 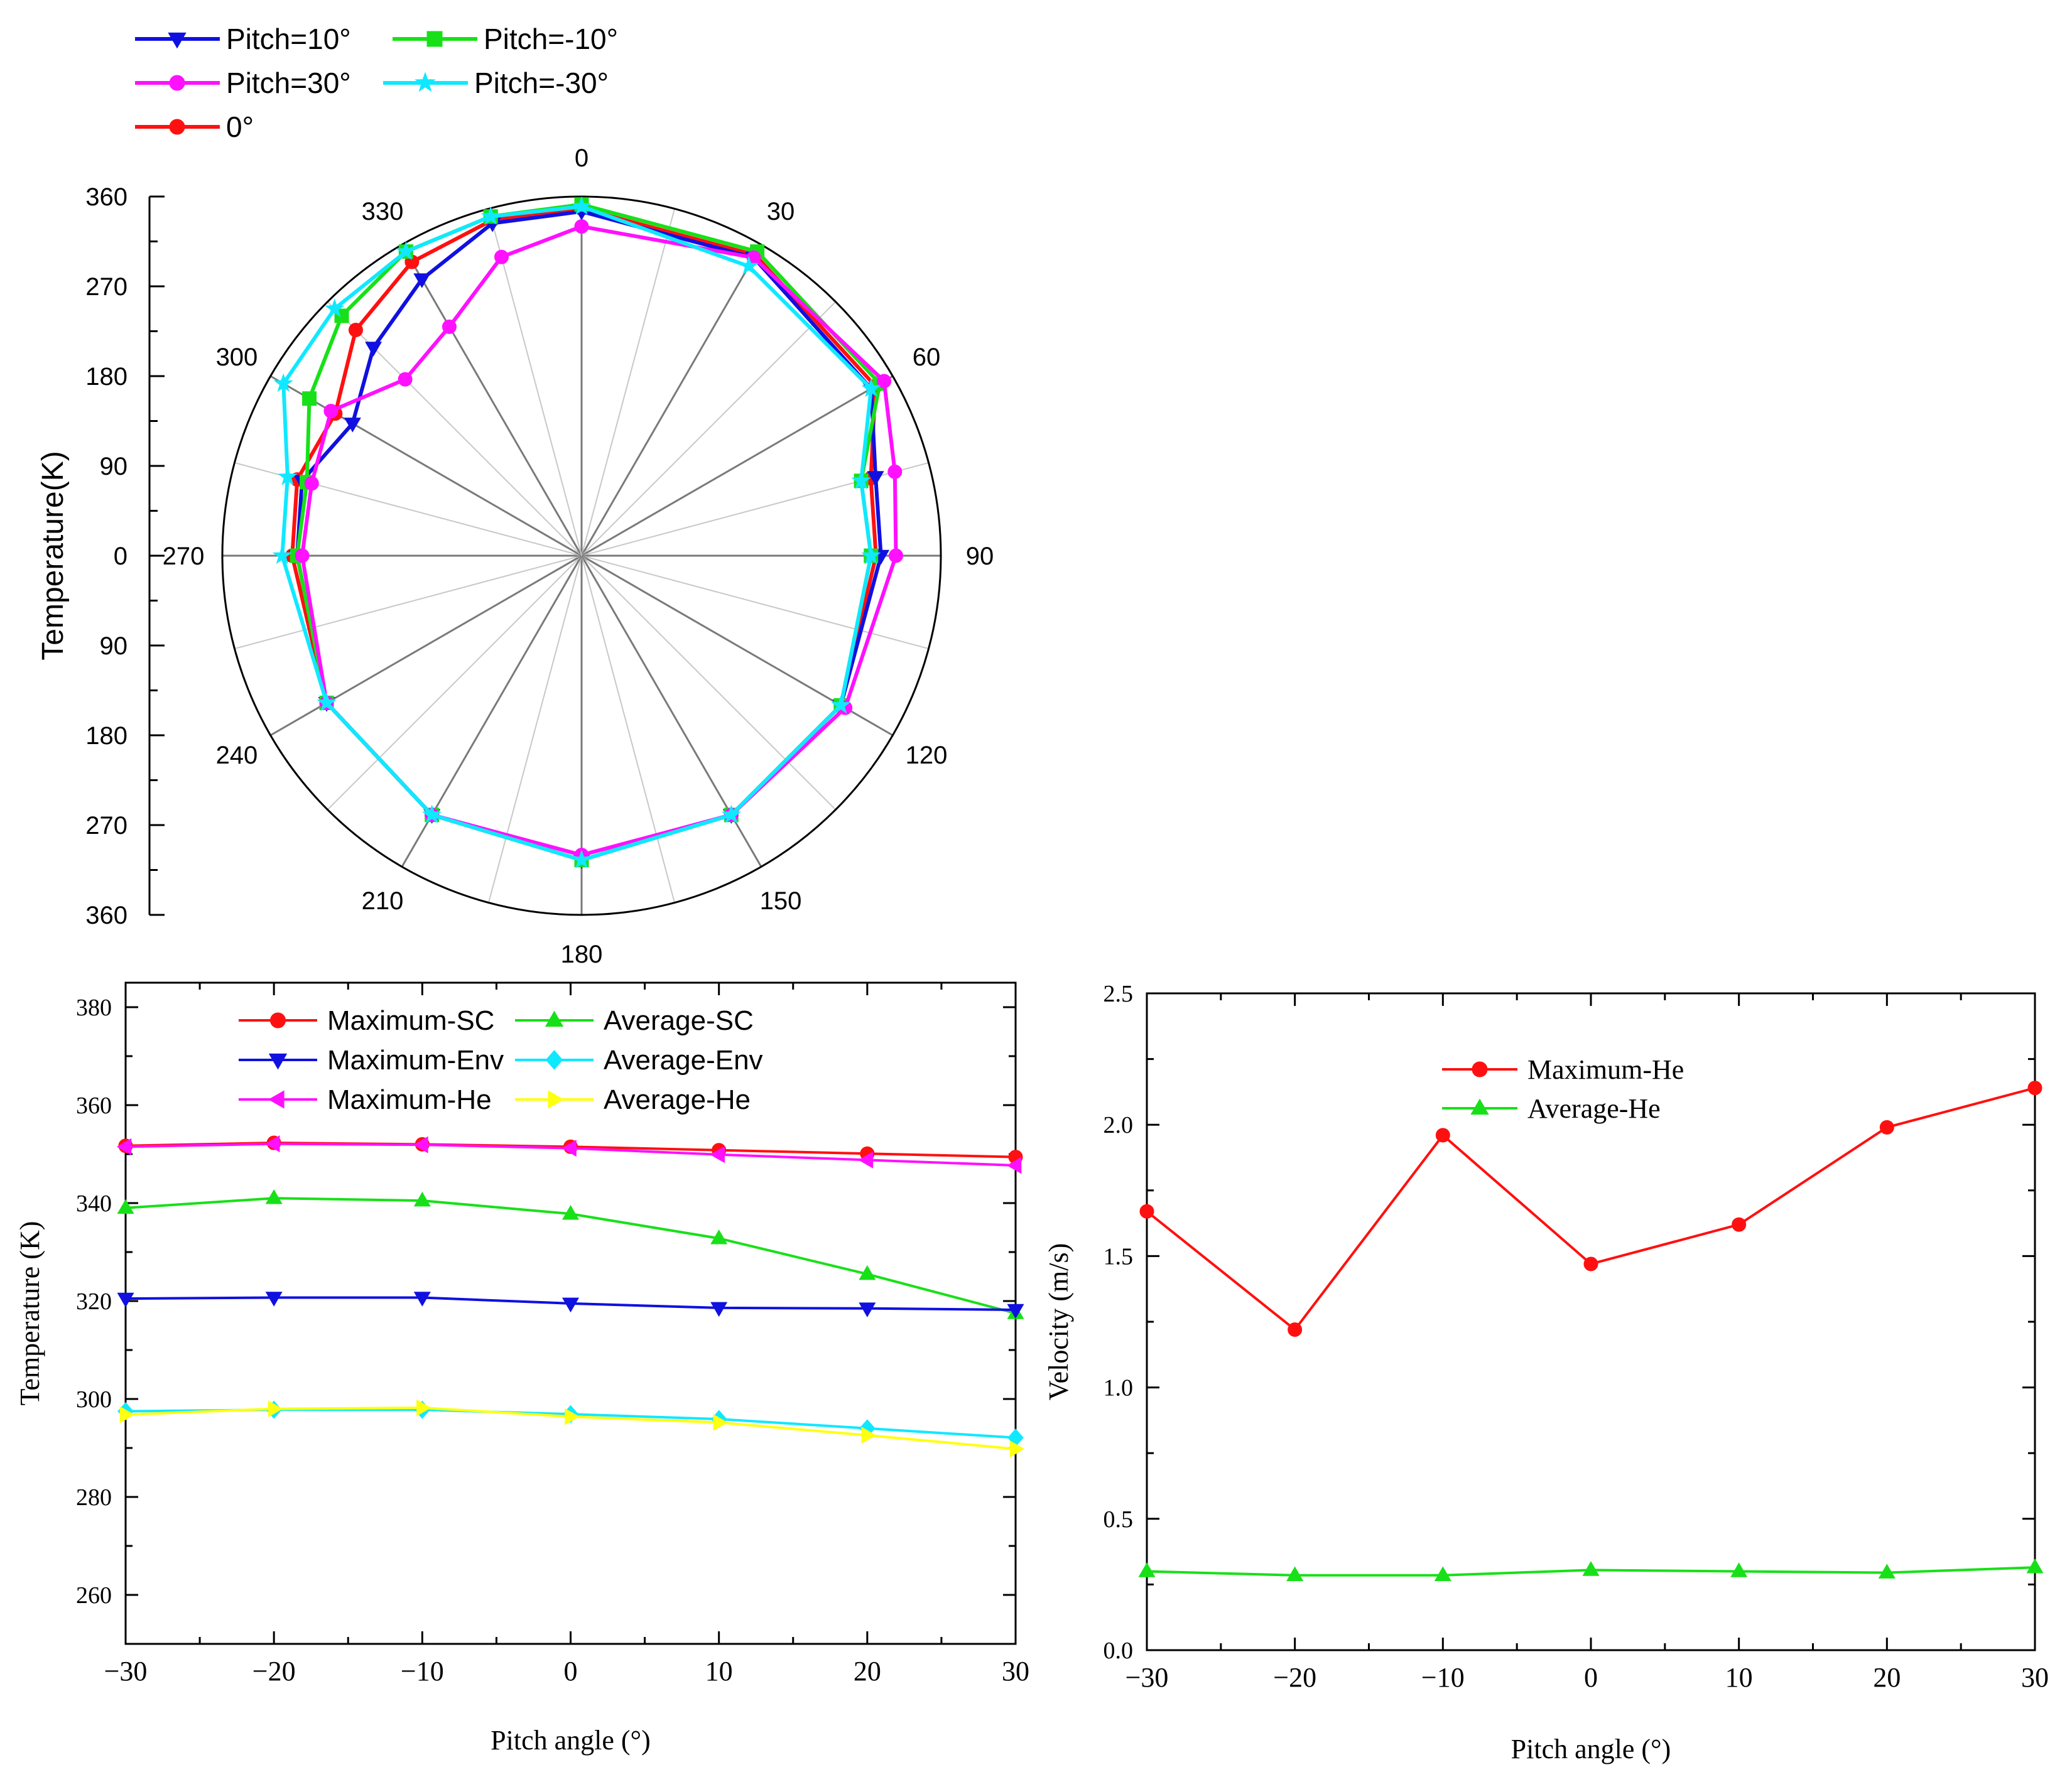 I want to click on y-axis-label: Temperature (K), so click(x=29, y=1313).